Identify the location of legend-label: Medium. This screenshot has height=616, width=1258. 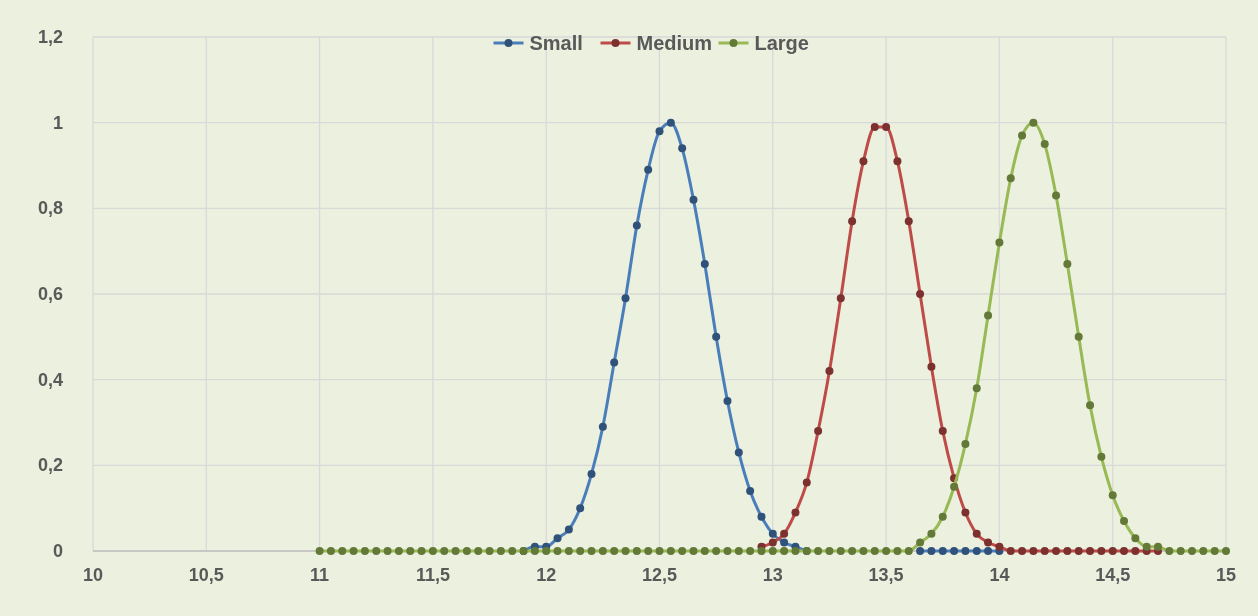
(674, 43).